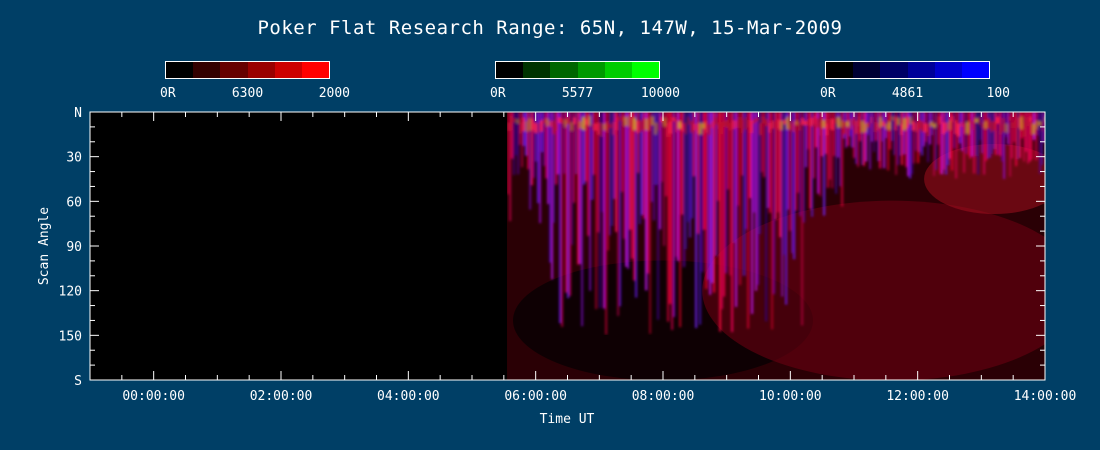  I want to click on emission-glow, so click(873, 290).